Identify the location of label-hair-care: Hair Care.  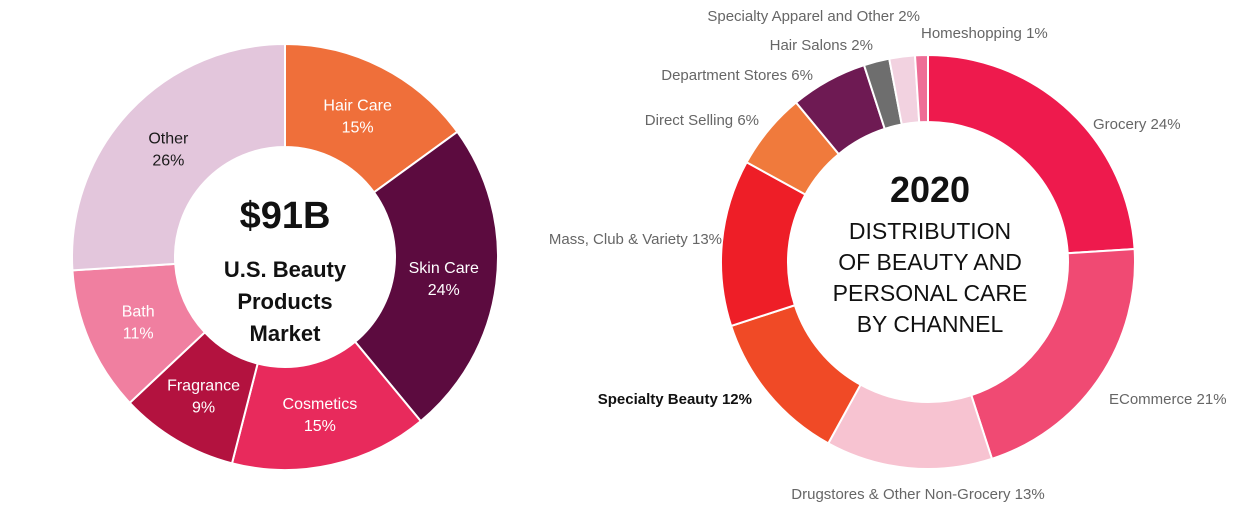
(357, 105).